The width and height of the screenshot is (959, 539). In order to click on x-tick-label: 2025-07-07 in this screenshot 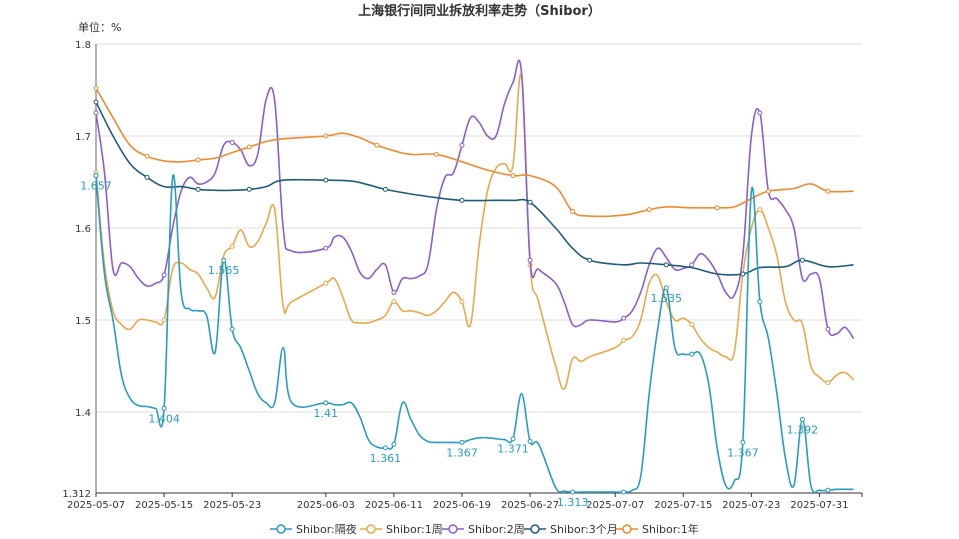, I will do `click(615, 505)`.